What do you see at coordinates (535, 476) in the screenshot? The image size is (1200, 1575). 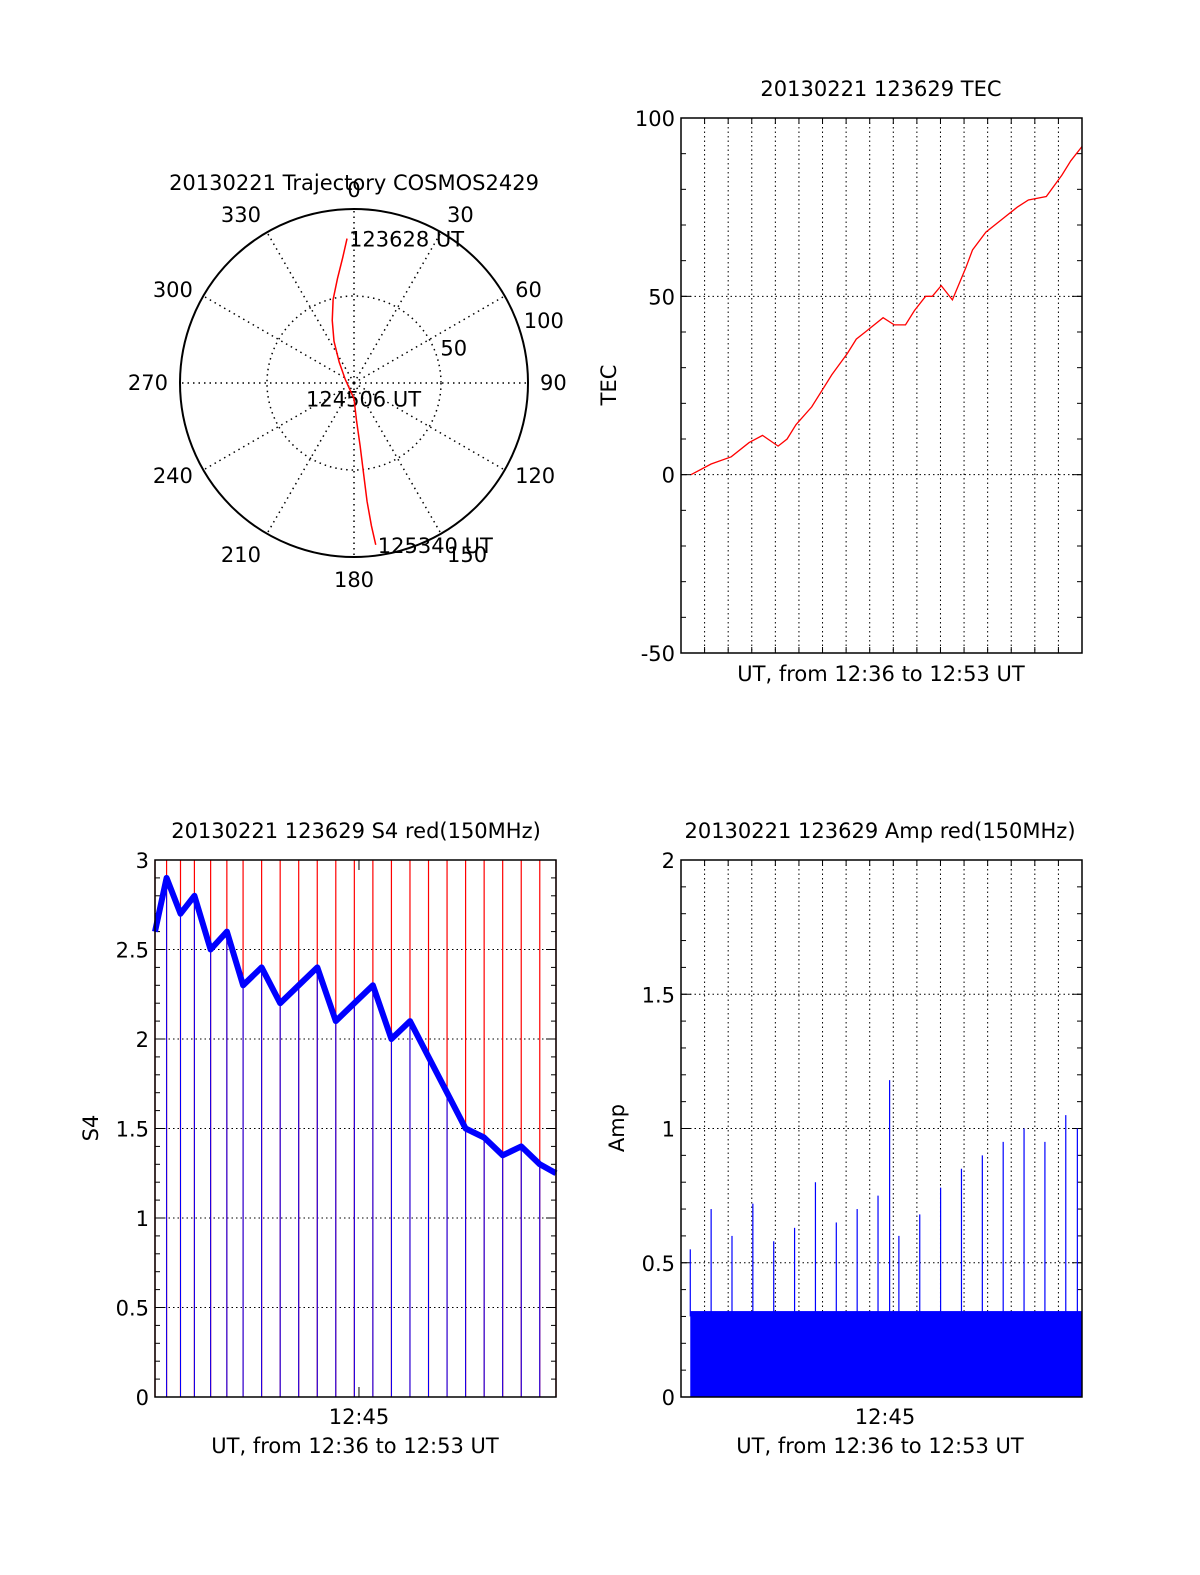 I see `azimuth-tick-120: 120` at bounding box center [535, 476].